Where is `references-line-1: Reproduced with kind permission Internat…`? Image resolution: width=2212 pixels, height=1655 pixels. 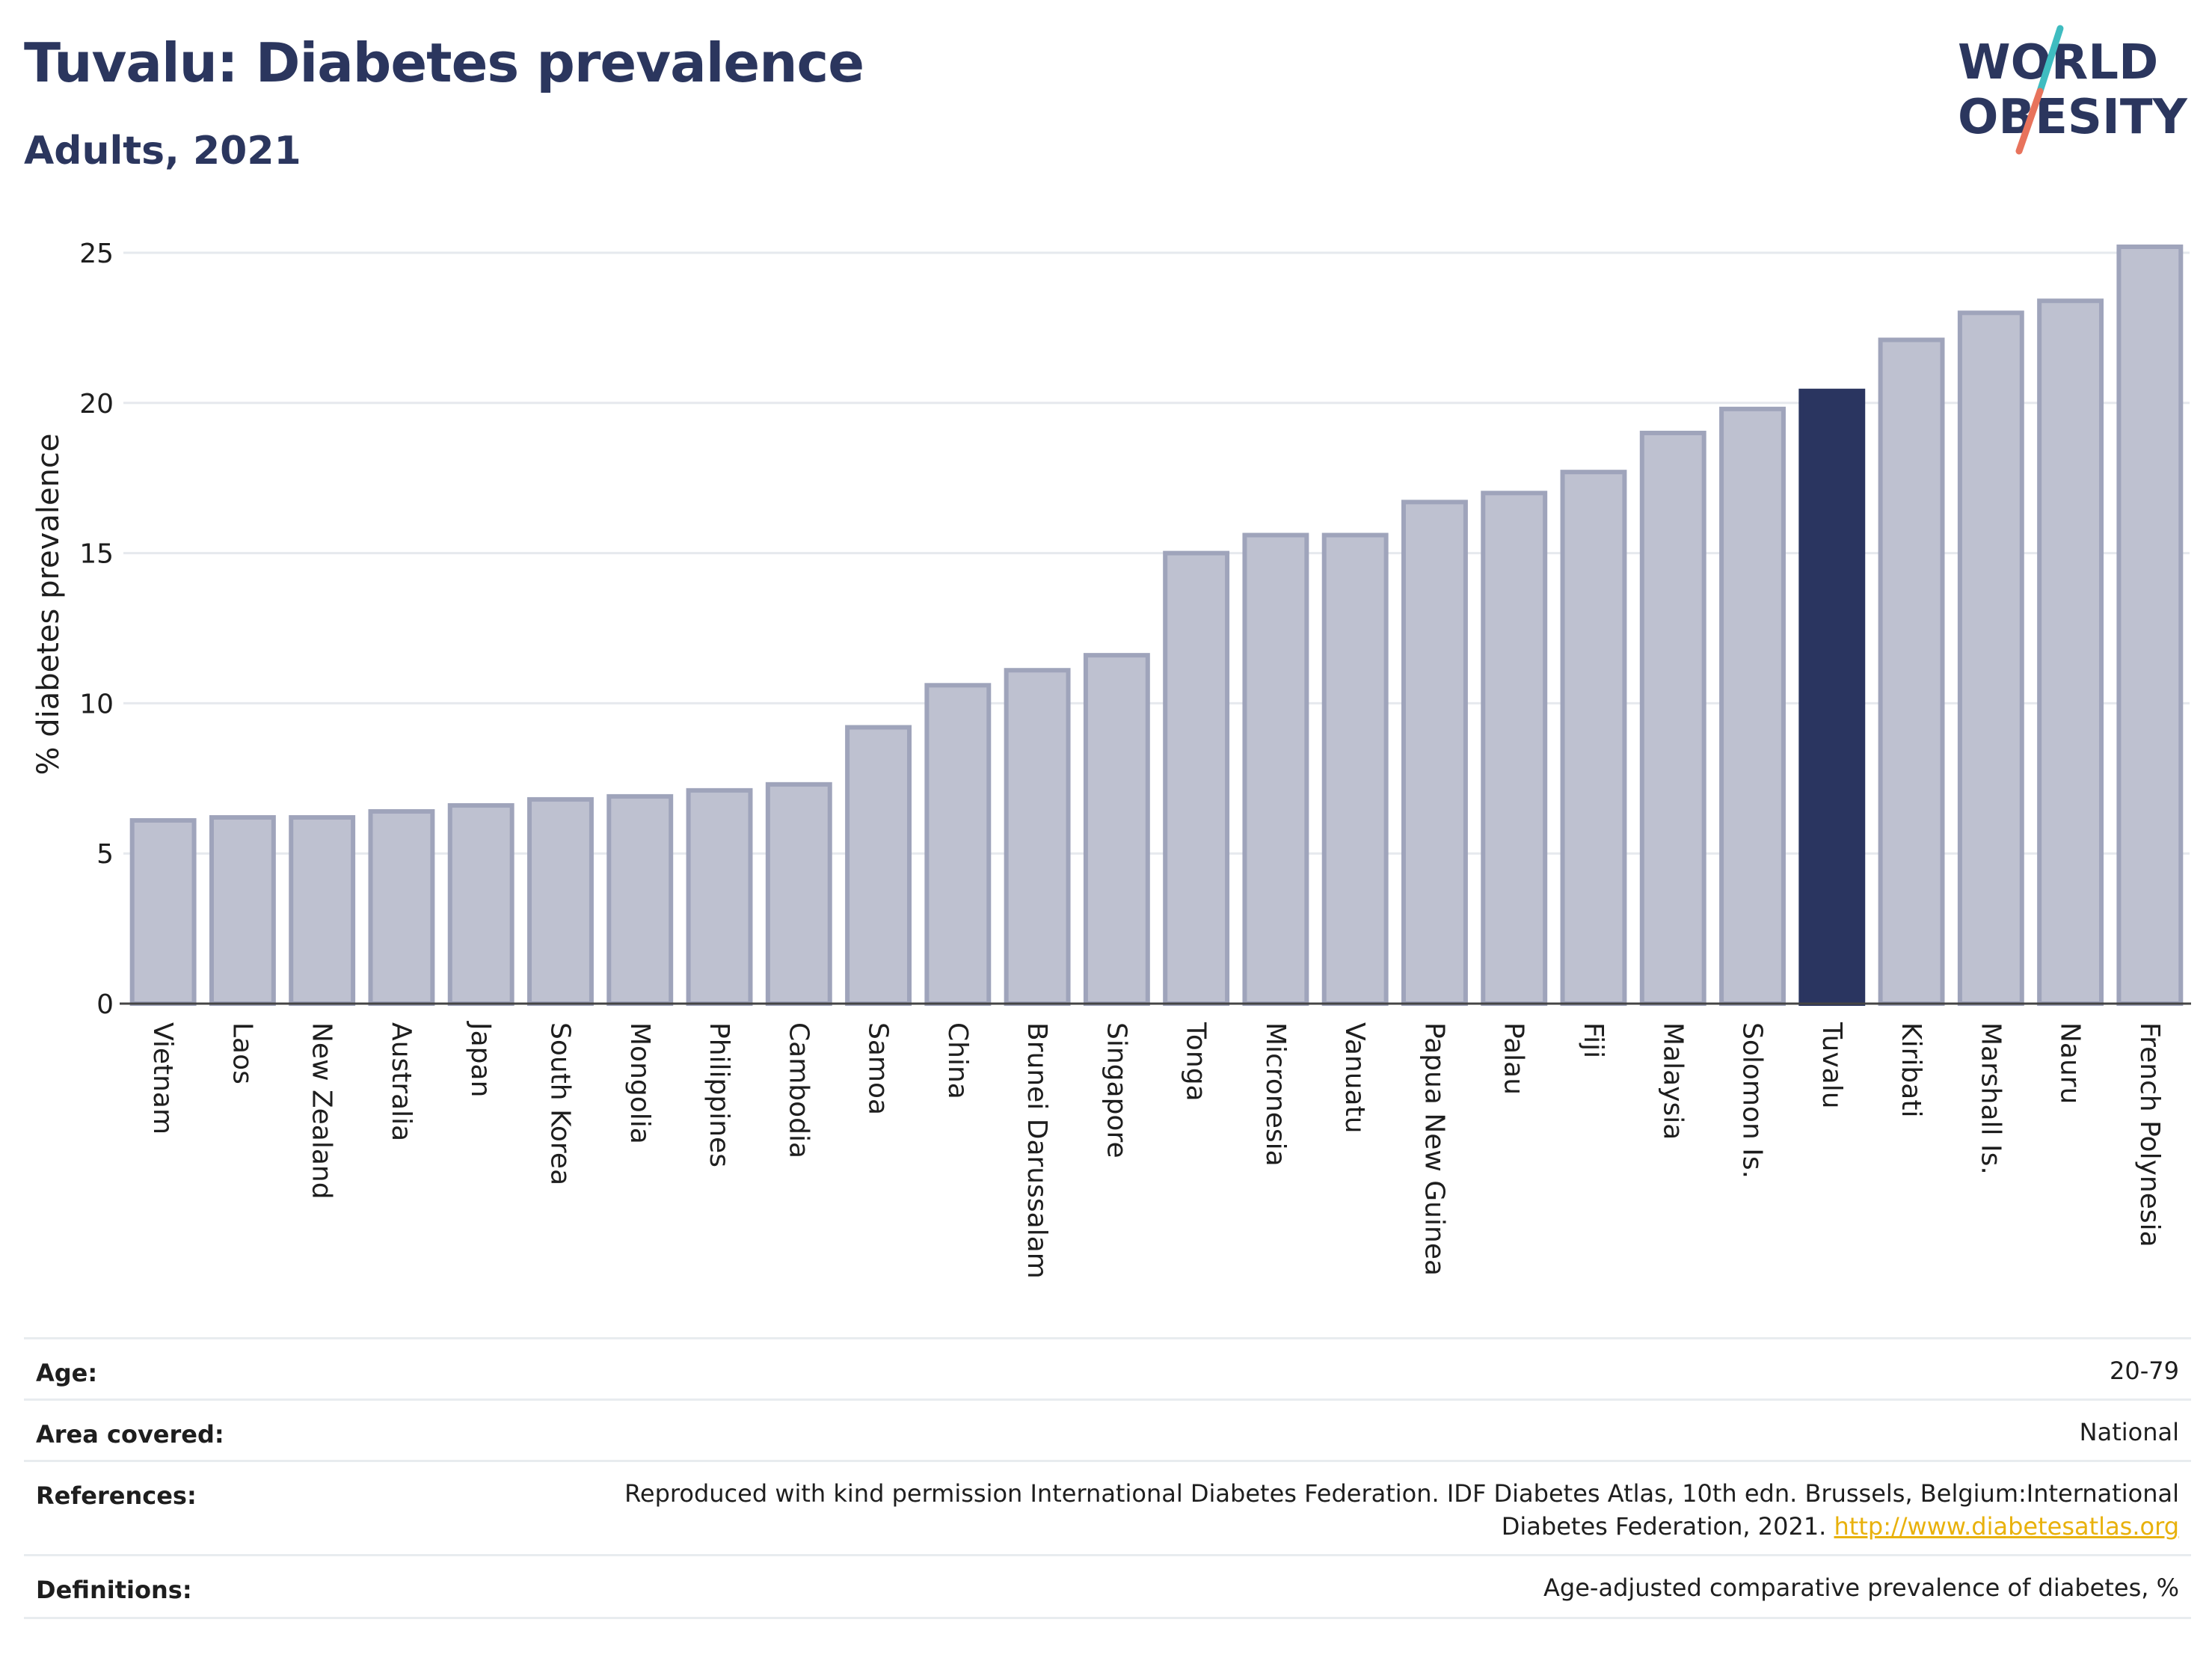 references-line-1: Reproduced with kind permission Internat… is located at coordinates (1401, 1493).